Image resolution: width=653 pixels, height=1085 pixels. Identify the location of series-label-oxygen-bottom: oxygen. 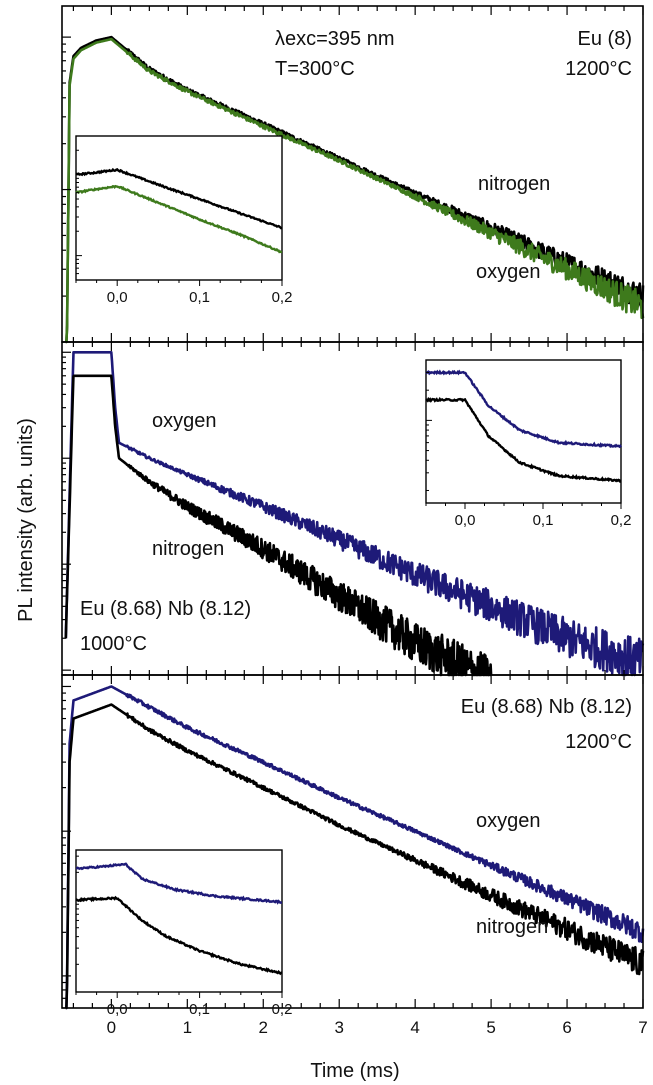
(508, 821).